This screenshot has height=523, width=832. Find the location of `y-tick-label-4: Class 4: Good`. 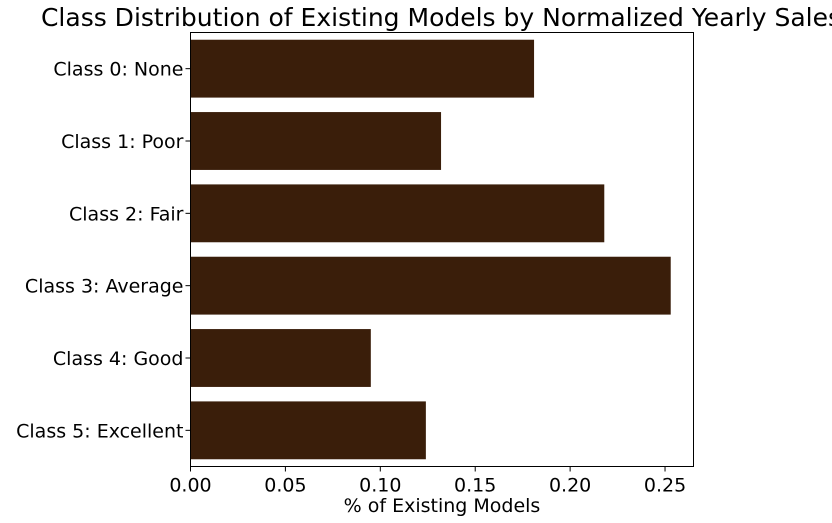

y-tick-label-4: Class 4: Good is located at coordinates (118, 359).